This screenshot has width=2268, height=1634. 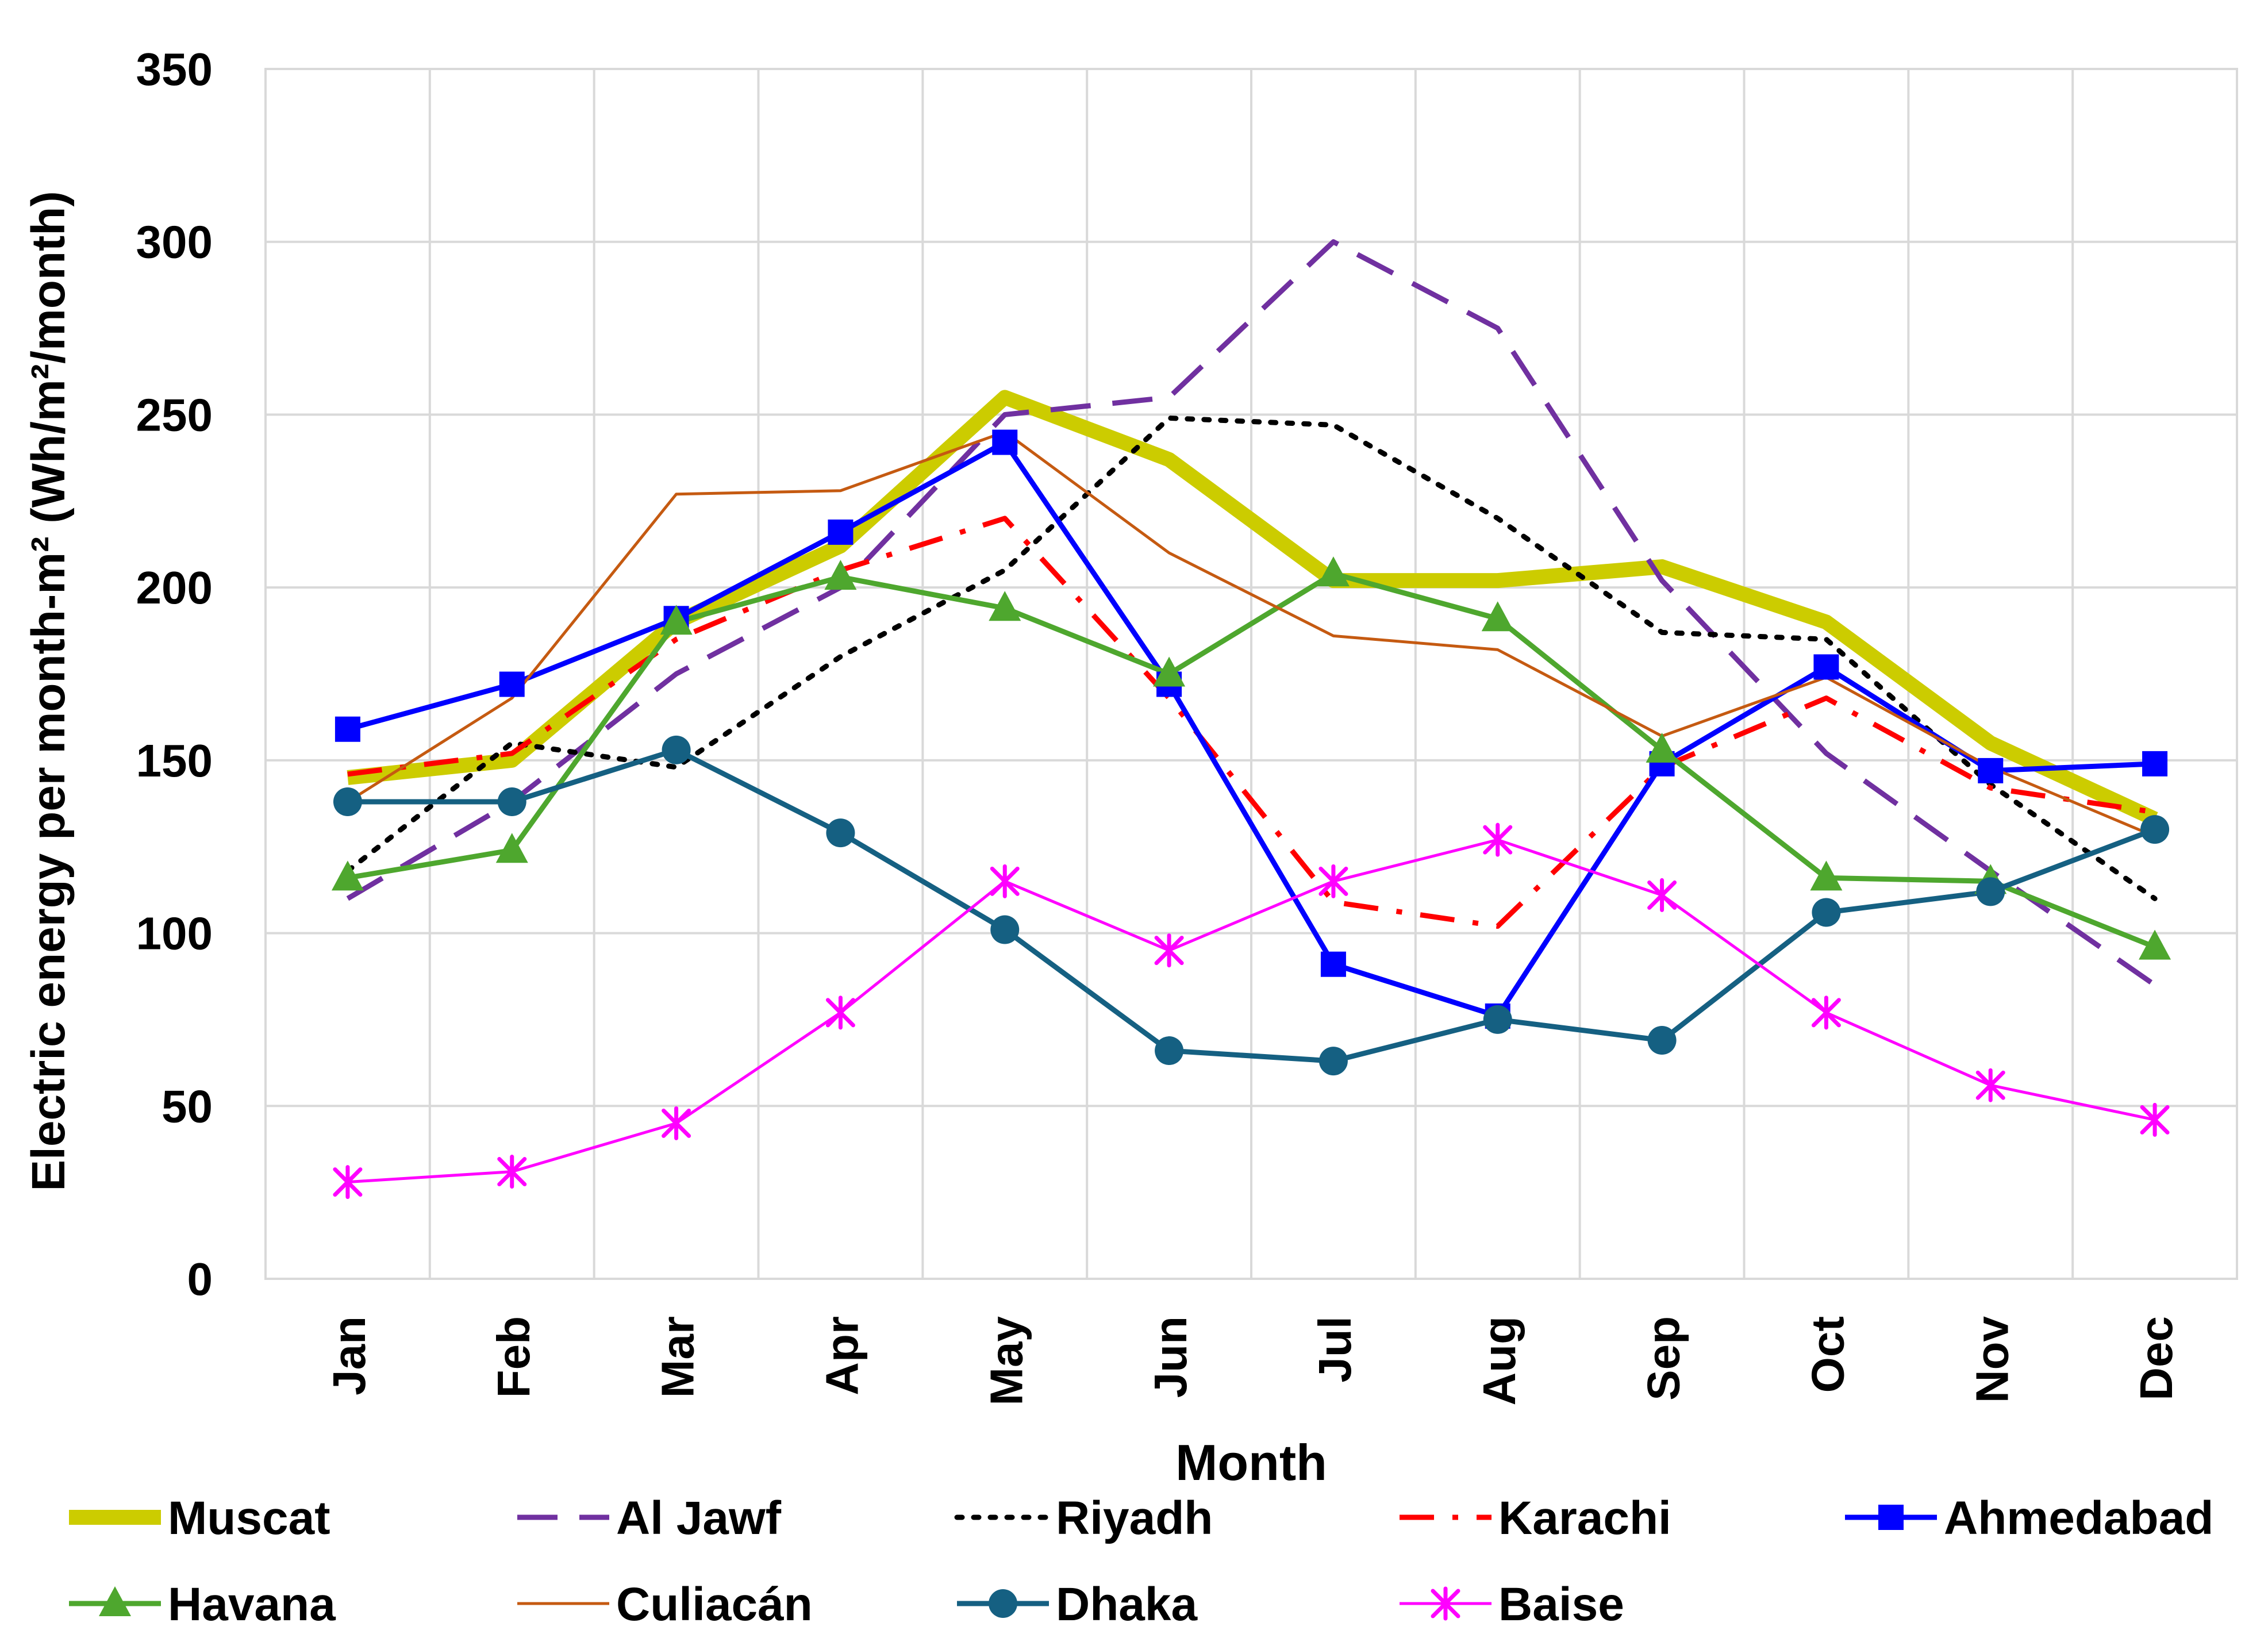 I want to click on data-point-ahmedabad-apr, so click(x=841, y=532).